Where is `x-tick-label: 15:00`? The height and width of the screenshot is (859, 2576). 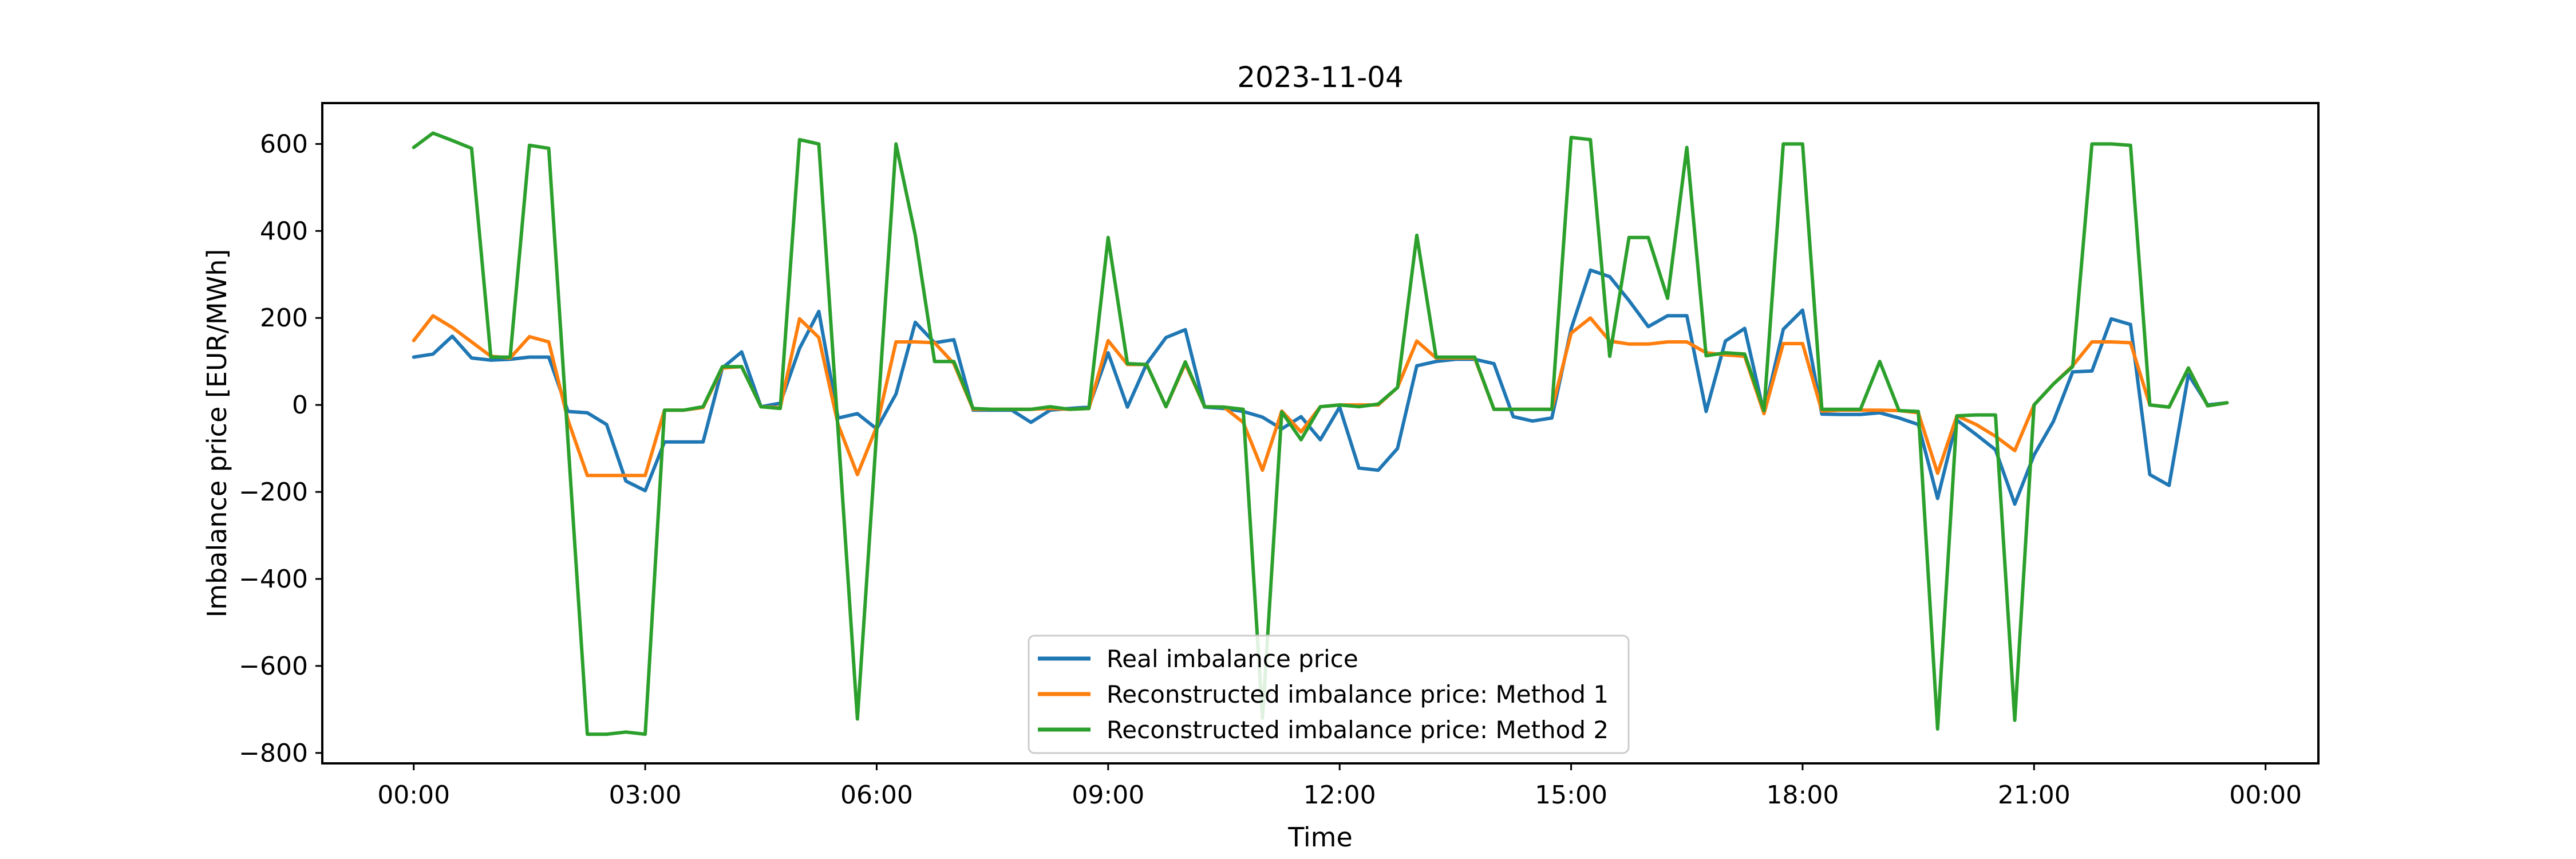 x-tick-label: 15:00 is located at coordinates (1571, 795).